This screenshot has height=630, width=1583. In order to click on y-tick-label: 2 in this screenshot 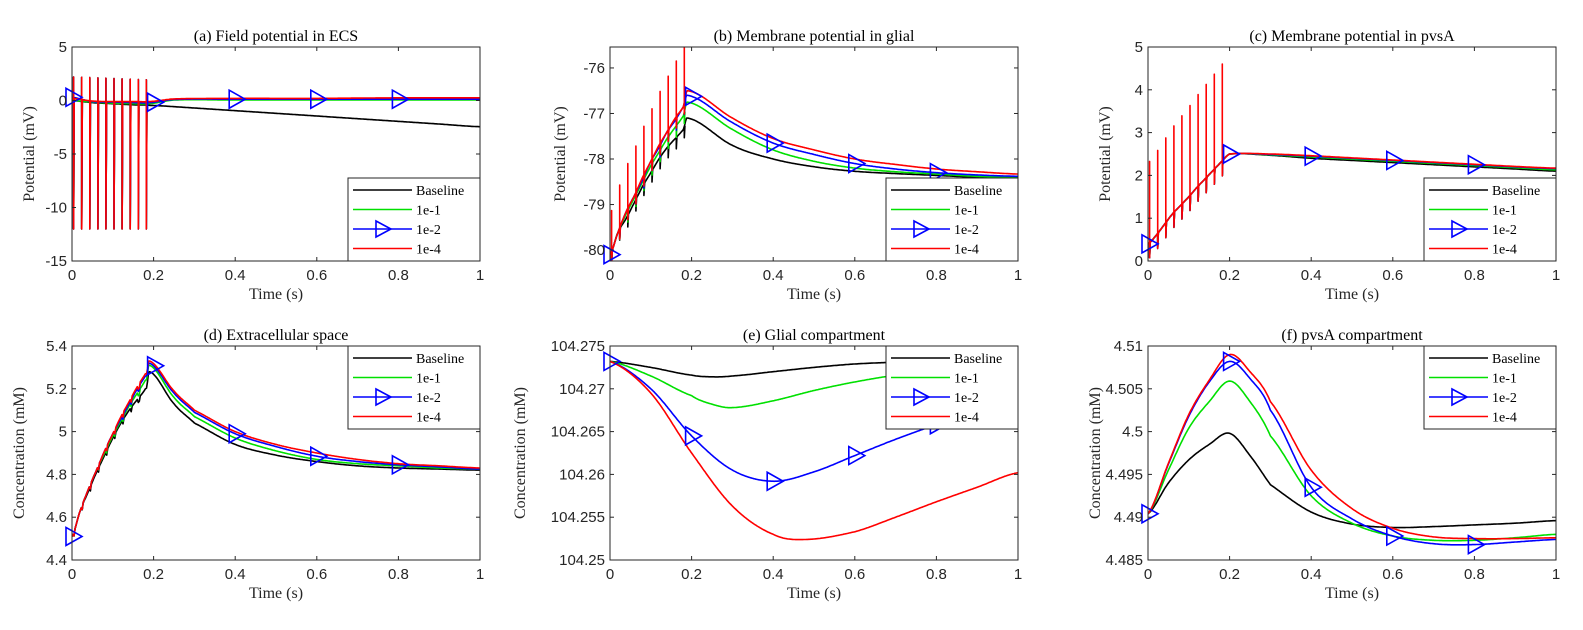, I will do `click(1139, 175)`.